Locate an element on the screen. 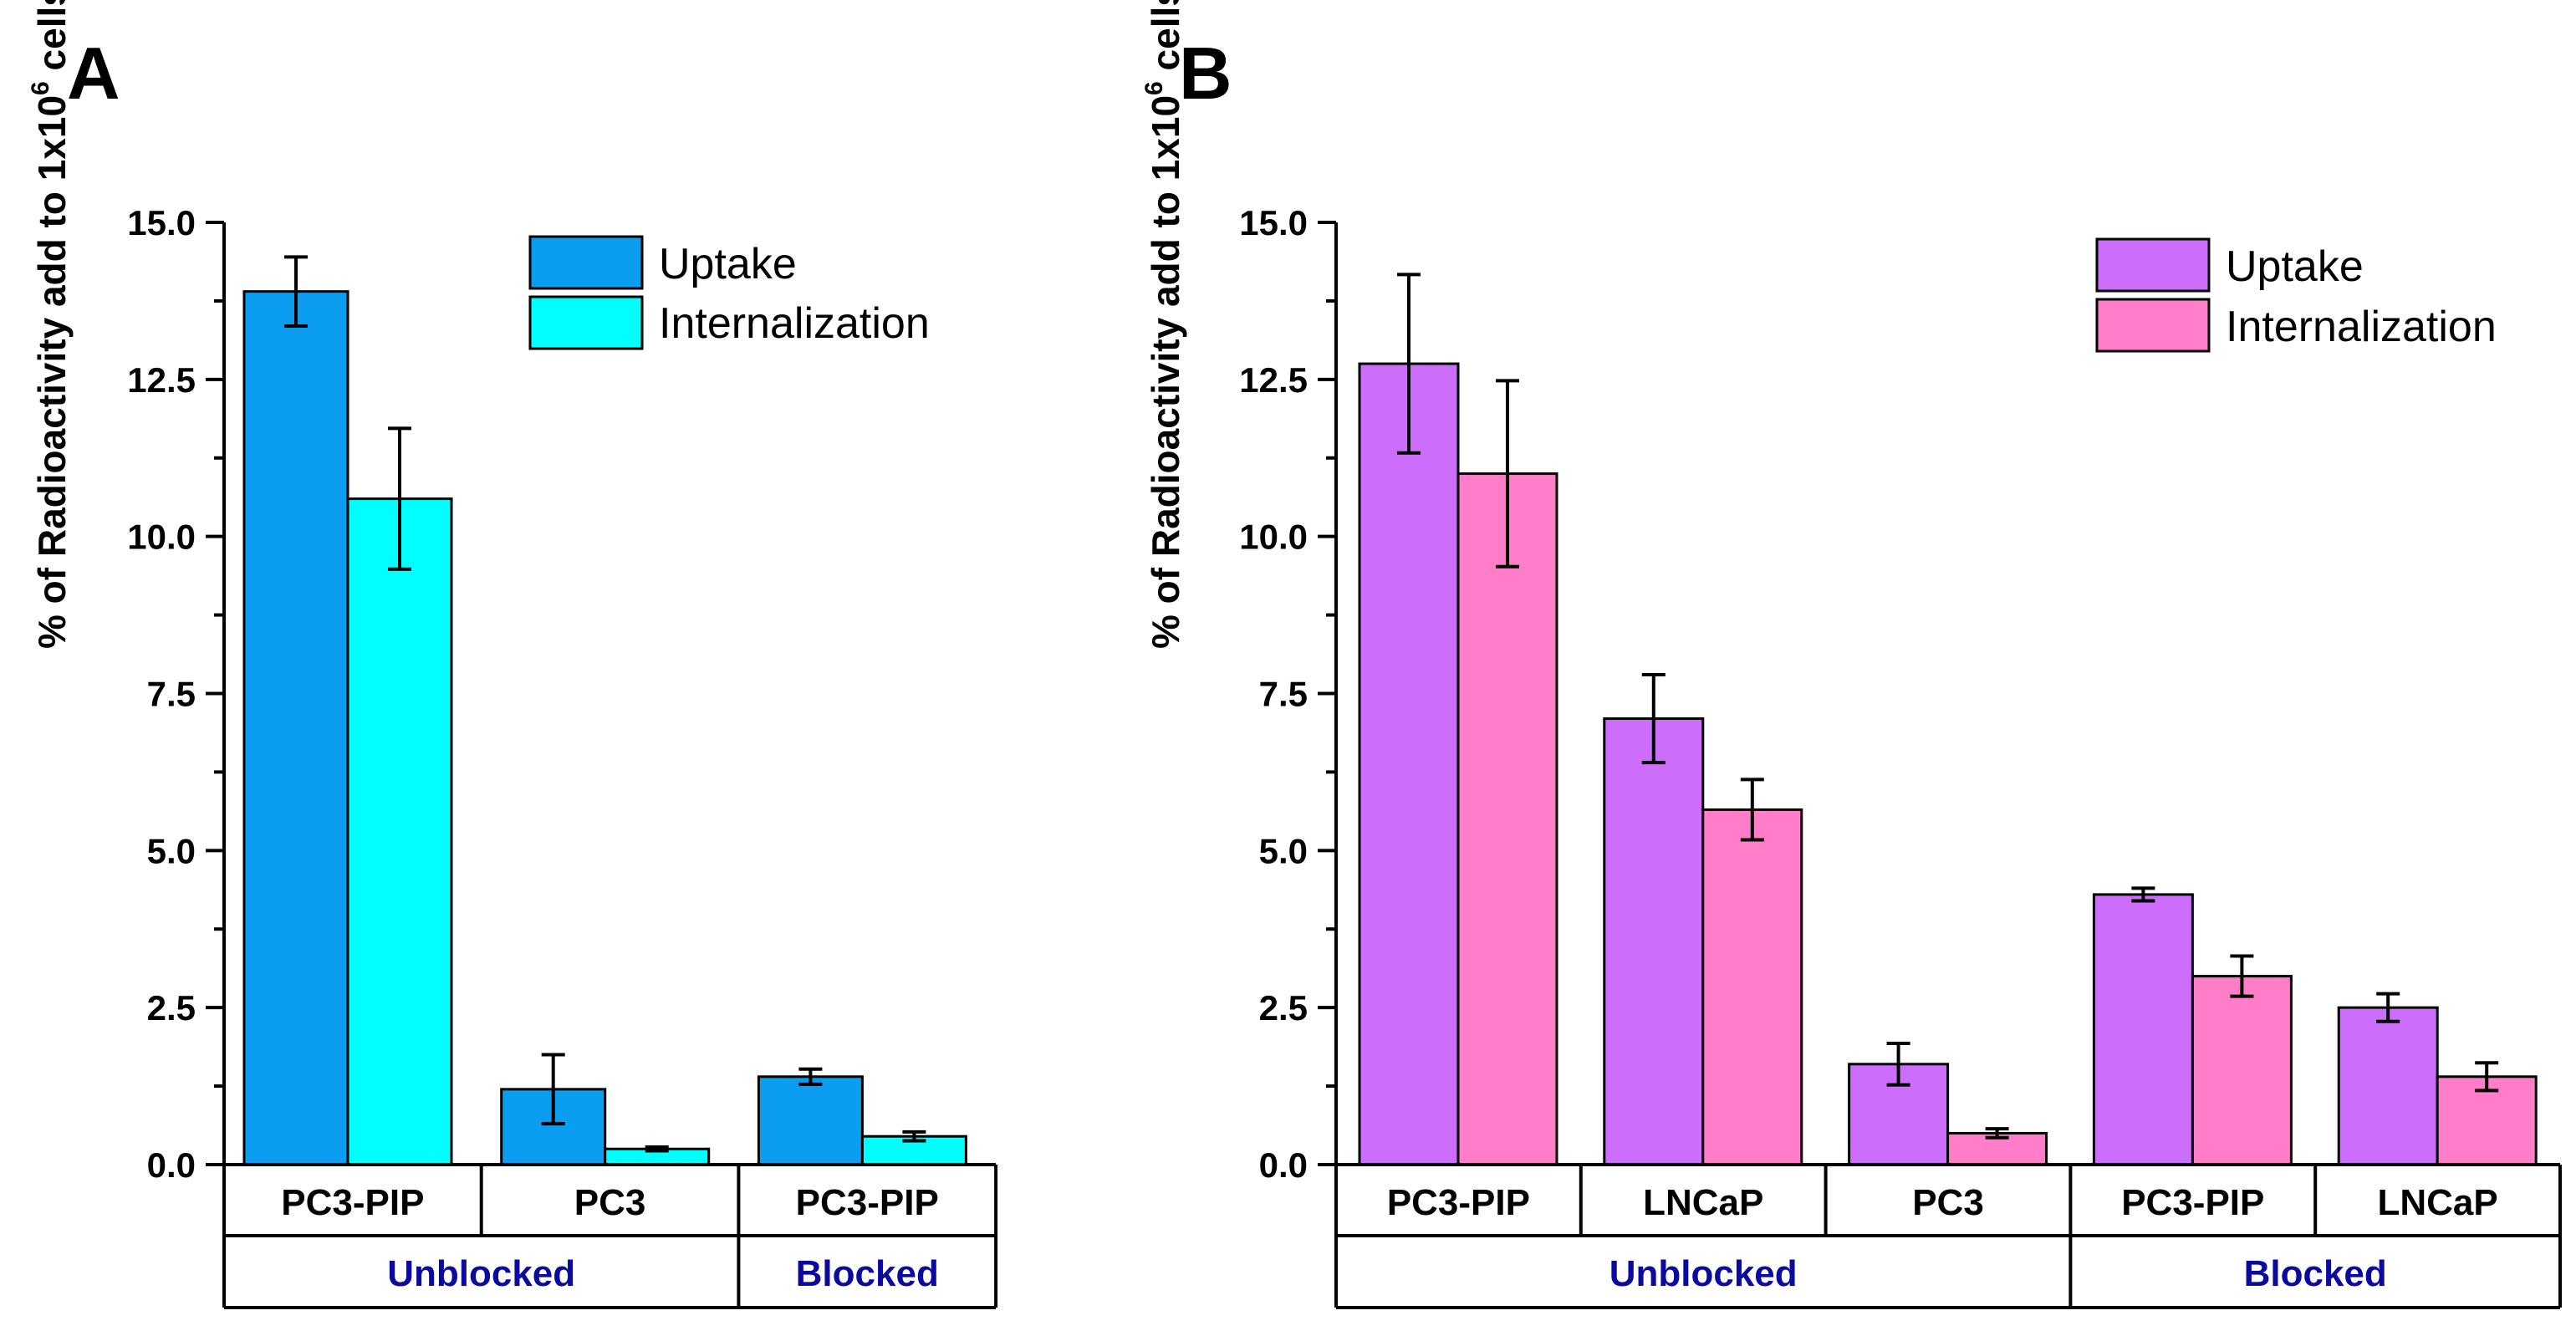  panel-letter-b: B is located at coordinates (1206, 73).